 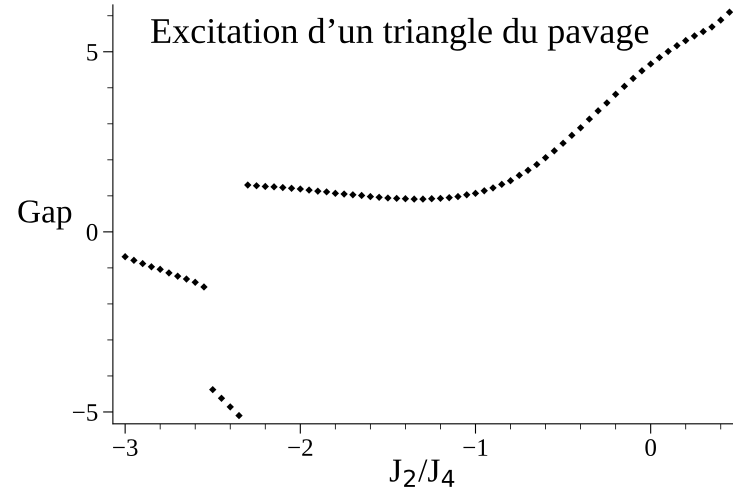 I want to click on y-tick-label: 0, so click(x=92, y=232).